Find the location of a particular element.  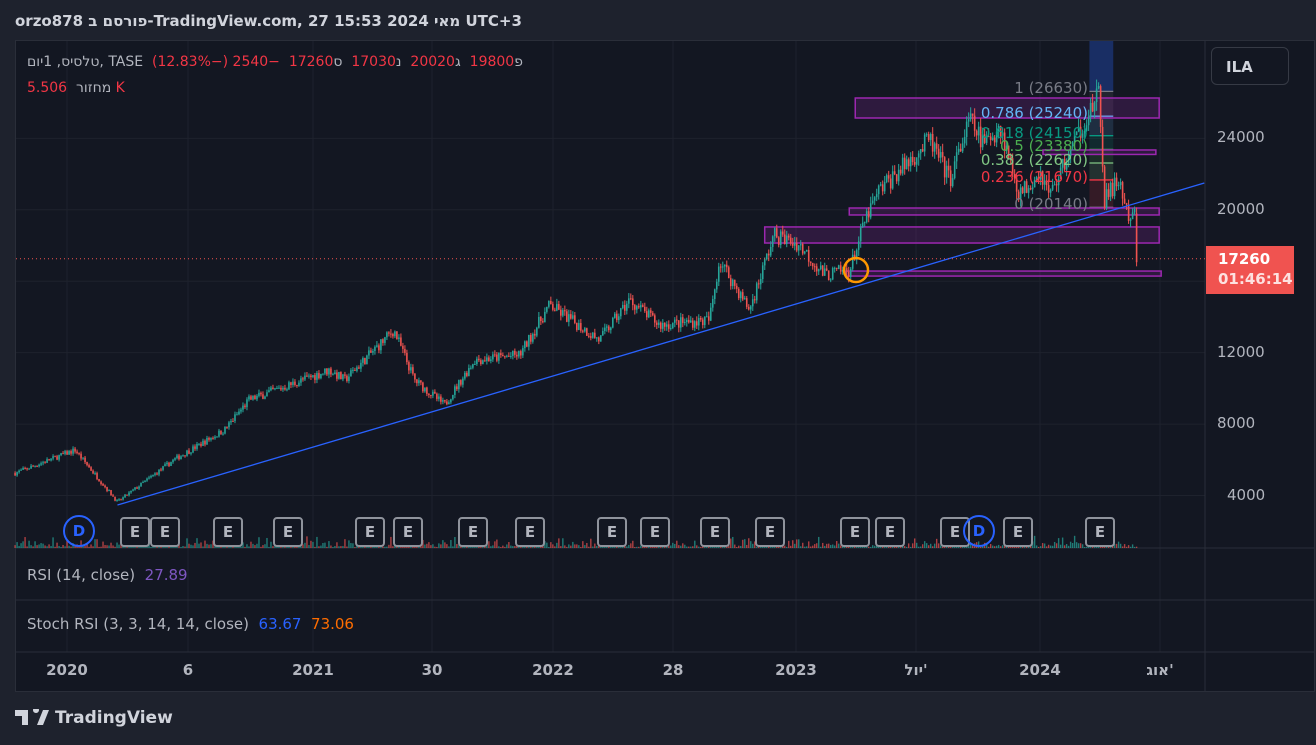

price-tick: 24000 is located at coordinates (1241, 137).